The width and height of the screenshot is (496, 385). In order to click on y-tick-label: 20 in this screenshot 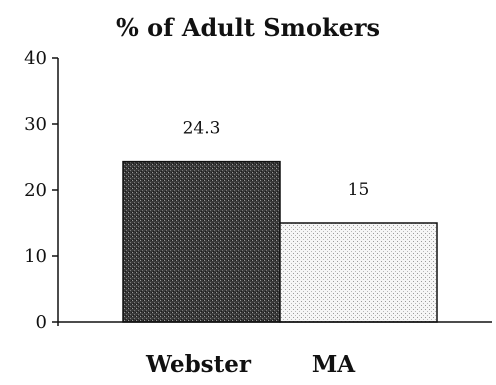, I will do `click(35, 190)`.